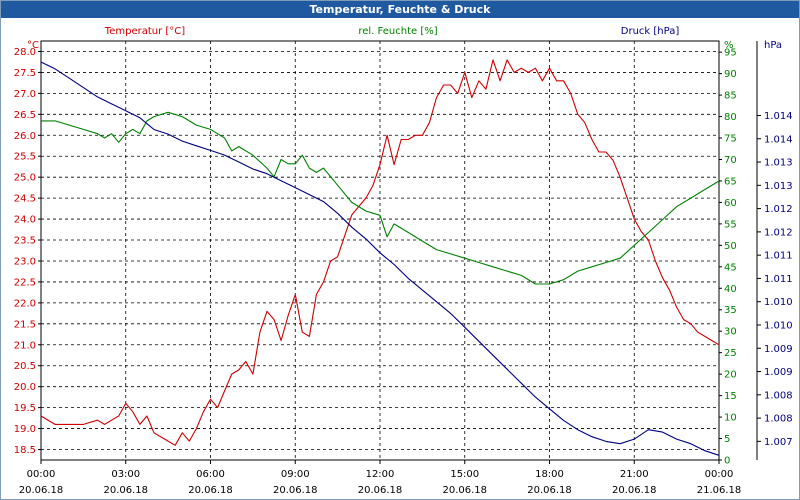  I want to click on x-tick-time: 12:00, so click(380, 474).